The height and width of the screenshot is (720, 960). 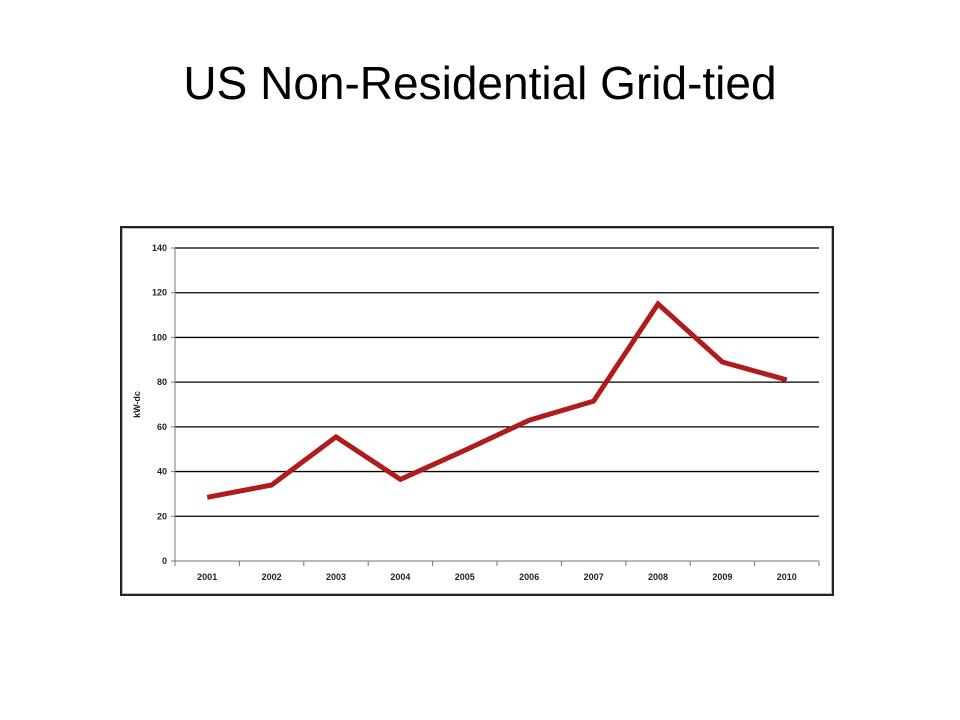 I want to click on slide-title: US Non-Residential Grid-tied, so click(x=480, y=83).